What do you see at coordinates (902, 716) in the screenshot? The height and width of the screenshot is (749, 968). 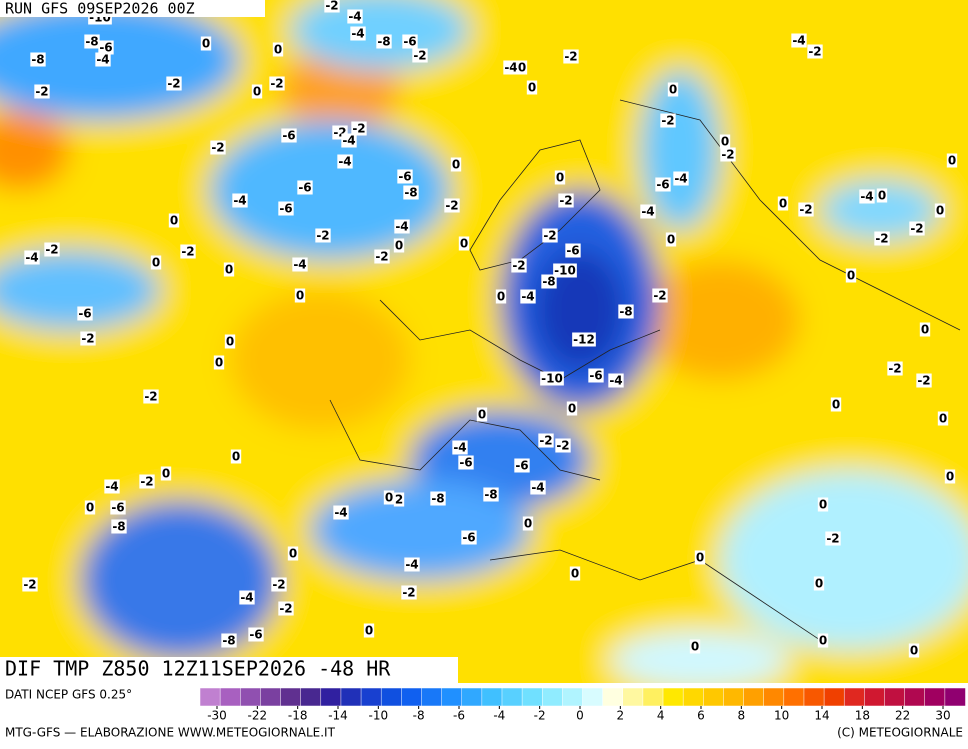 I see `colorbar-tick-label: 22` at bounding box center [902, 716].